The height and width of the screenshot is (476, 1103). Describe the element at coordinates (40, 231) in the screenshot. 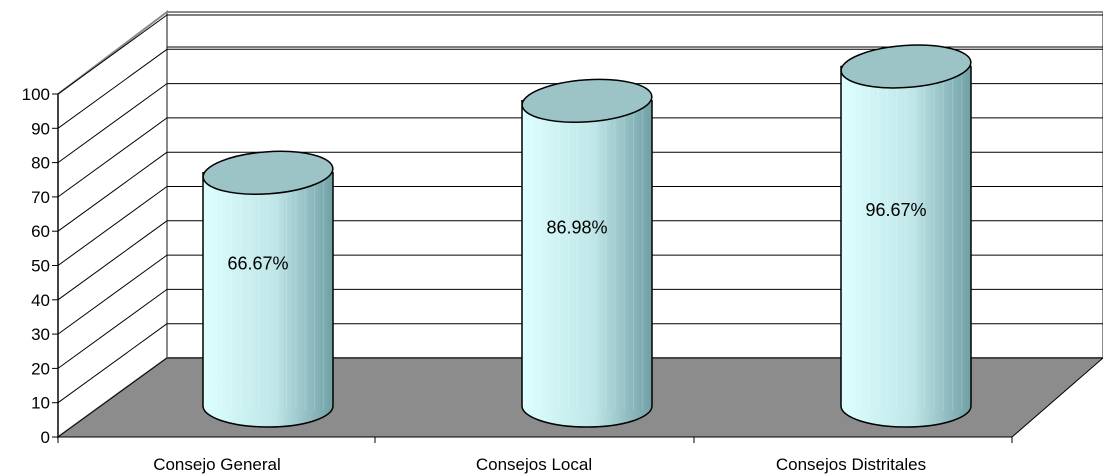

I see `y-tick-label: 60` at that location.